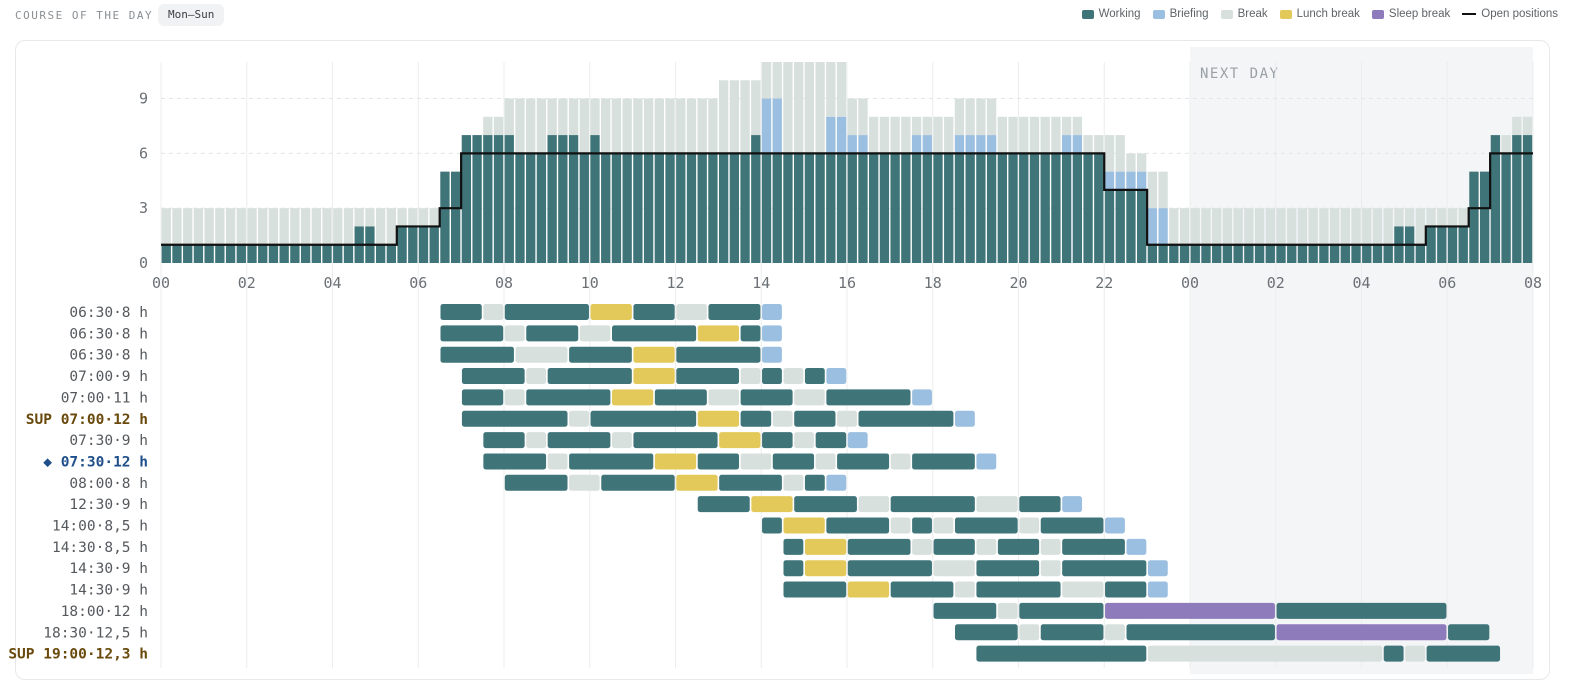 Image resolution: width=1588 pixels, height=700 pixels. What do you see at coordinates (191, 15) in the screenshot?
I see `date-range-chip: Mon–Sun` at bounding box center [191, 15].